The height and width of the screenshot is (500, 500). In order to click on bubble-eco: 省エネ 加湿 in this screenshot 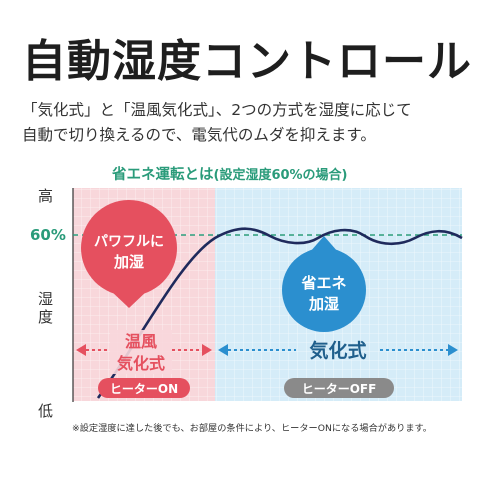, I will do `click(324, 284)`.